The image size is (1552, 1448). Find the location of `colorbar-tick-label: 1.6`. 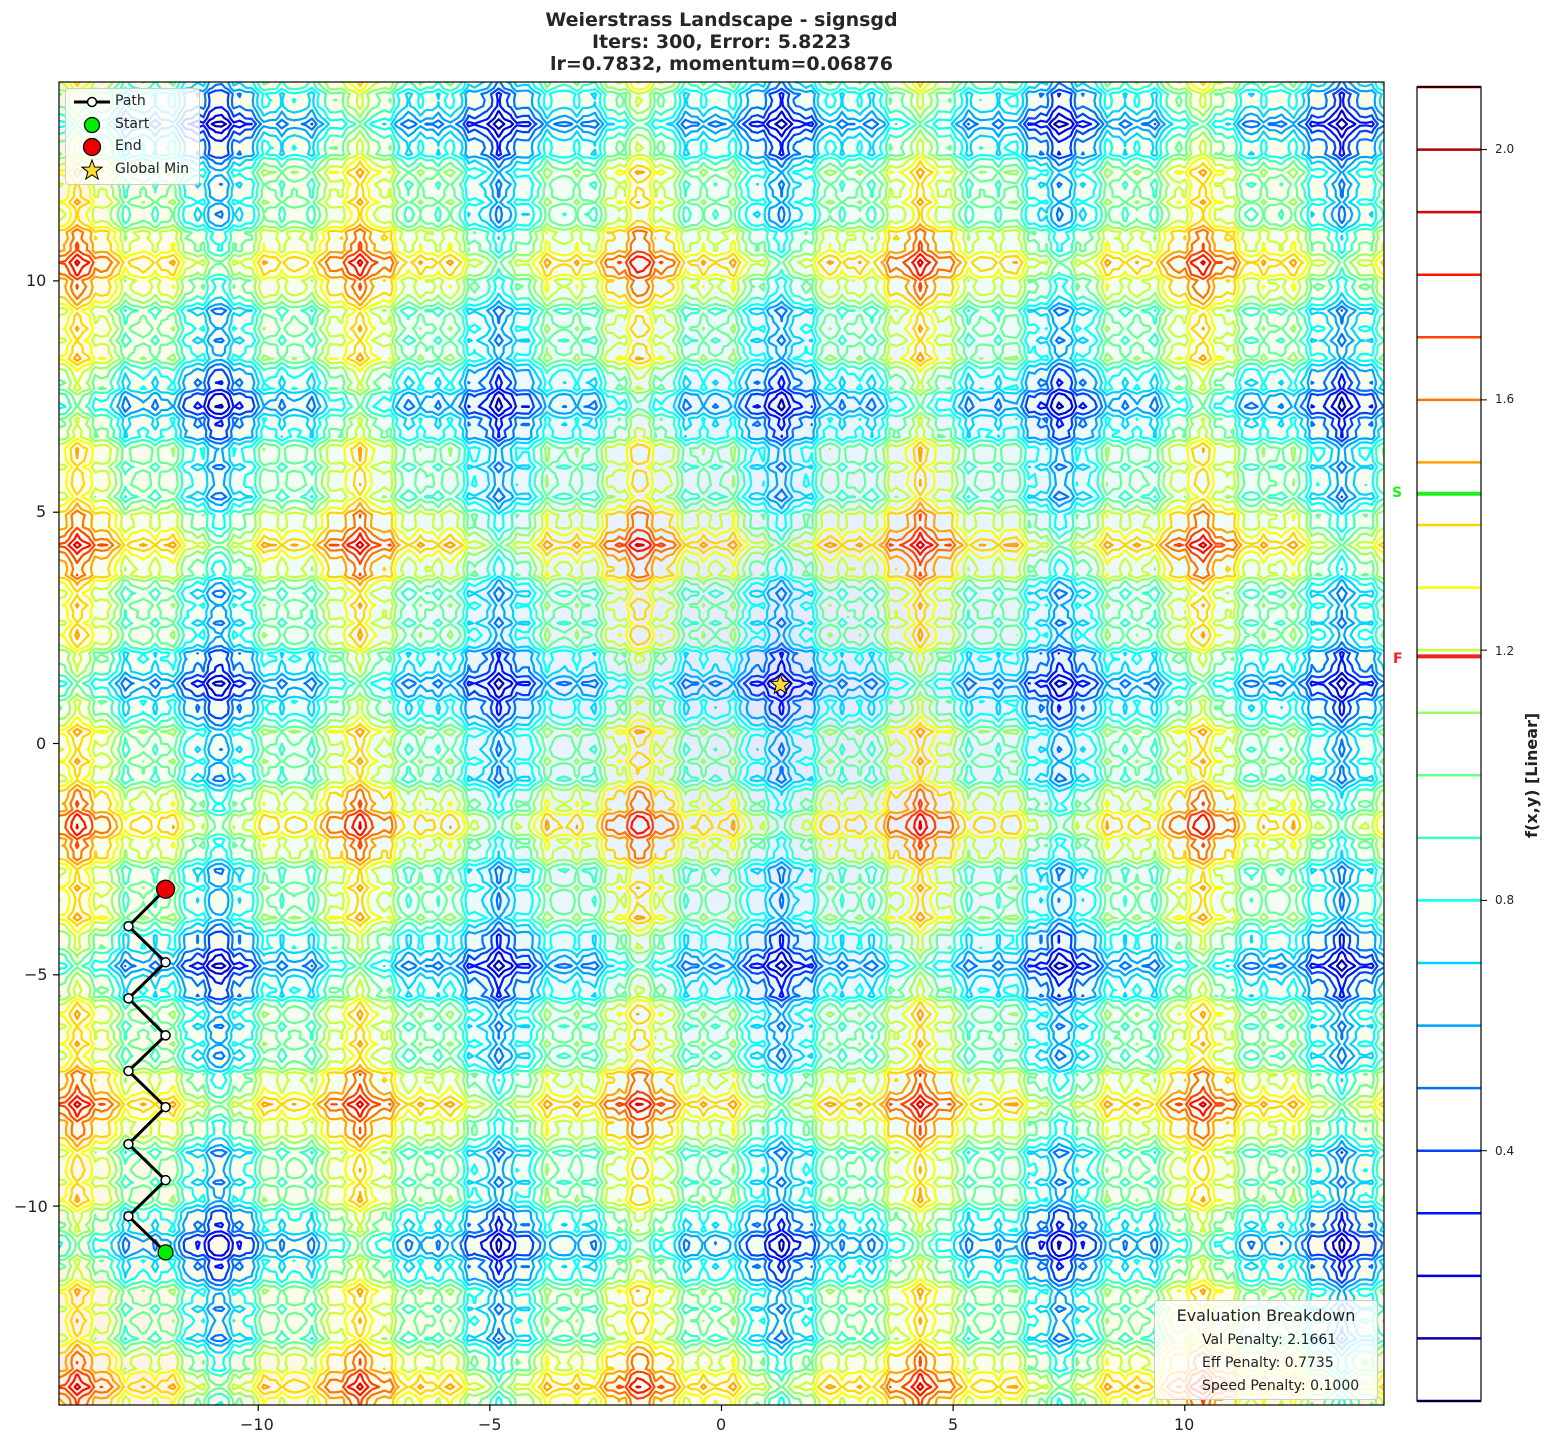

colorbar-tick-label: 1.6 is located at coordinates (1505, 399).